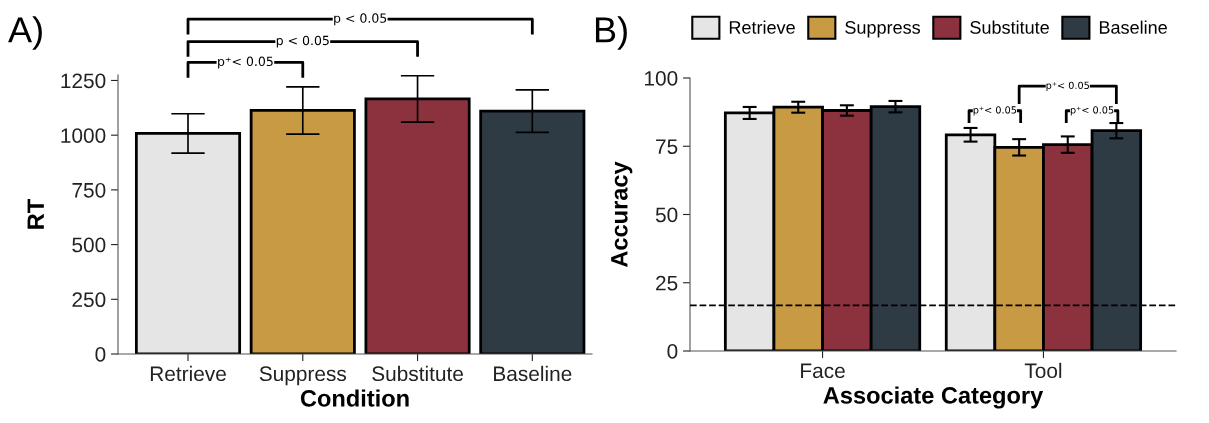  I want to click on x-tick-label: Tool, so click(1043, 370).